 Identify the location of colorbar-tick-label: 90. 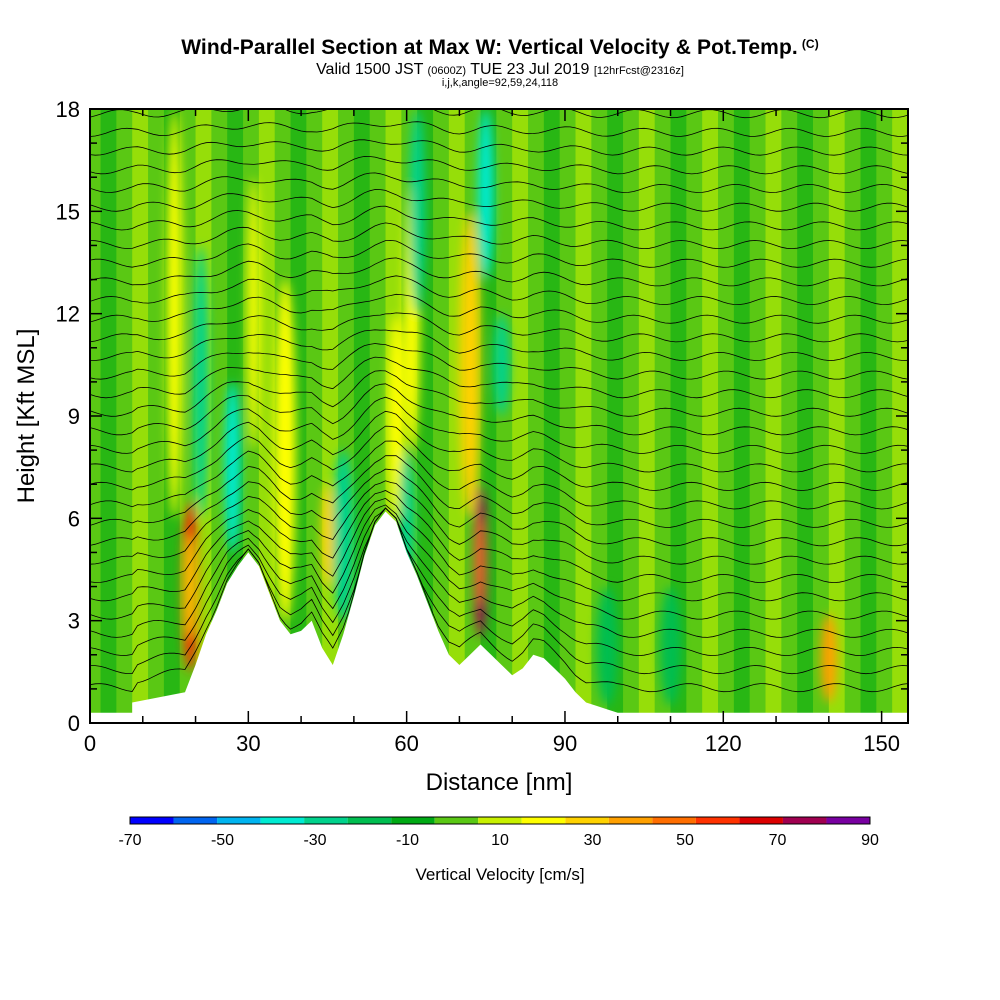
(870, 840).